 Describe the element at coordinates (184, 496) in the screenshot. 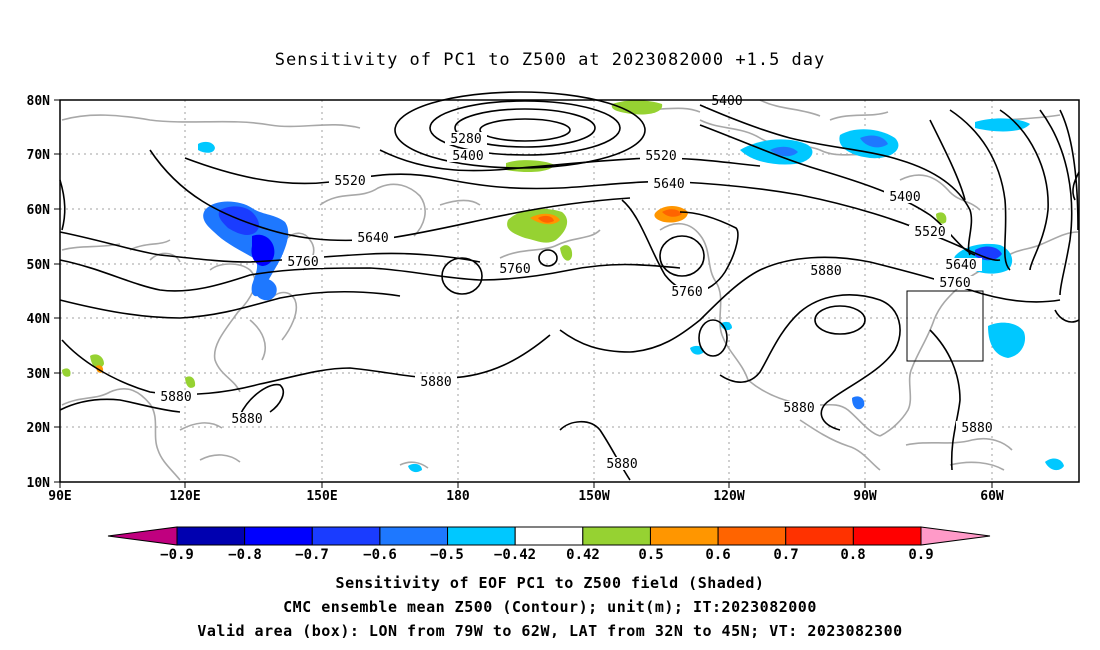

I see `lon-label: 120E` at that location.